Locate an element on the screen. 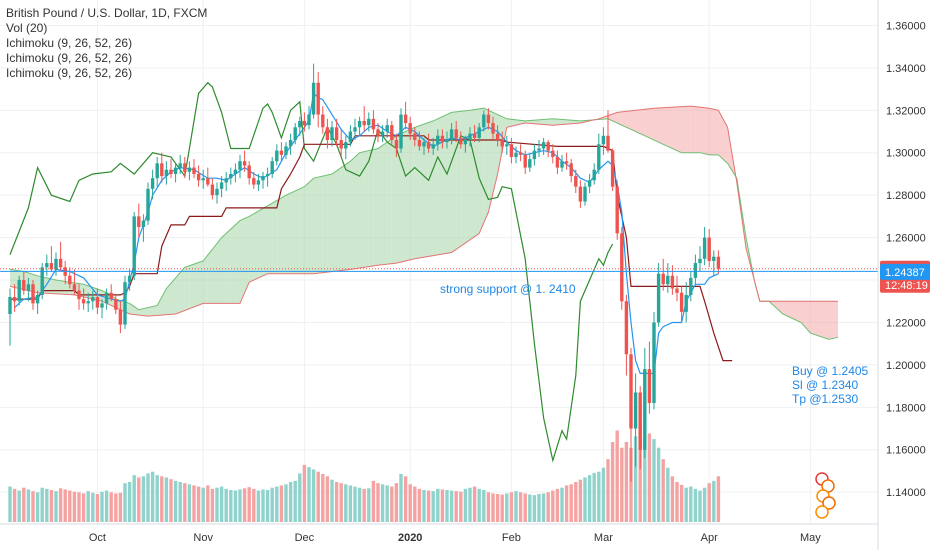  trade-plan-trade-line-1: Buy @ 1.2405 is located at coordinates (830, 371).